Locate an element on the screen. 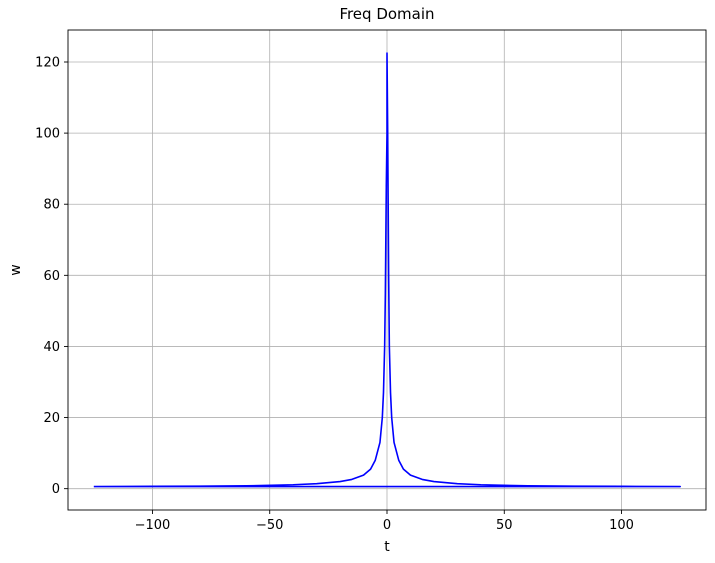 This screenshot has height=563, width=715. x-tick-label: −50 is located at coordinates (269, 525).